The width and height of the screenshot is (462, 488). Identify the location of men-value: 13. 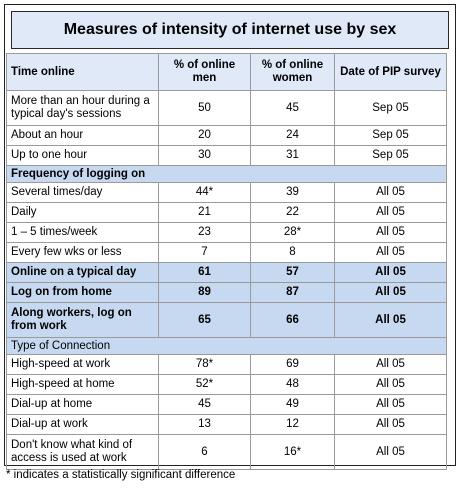
(204, 424).